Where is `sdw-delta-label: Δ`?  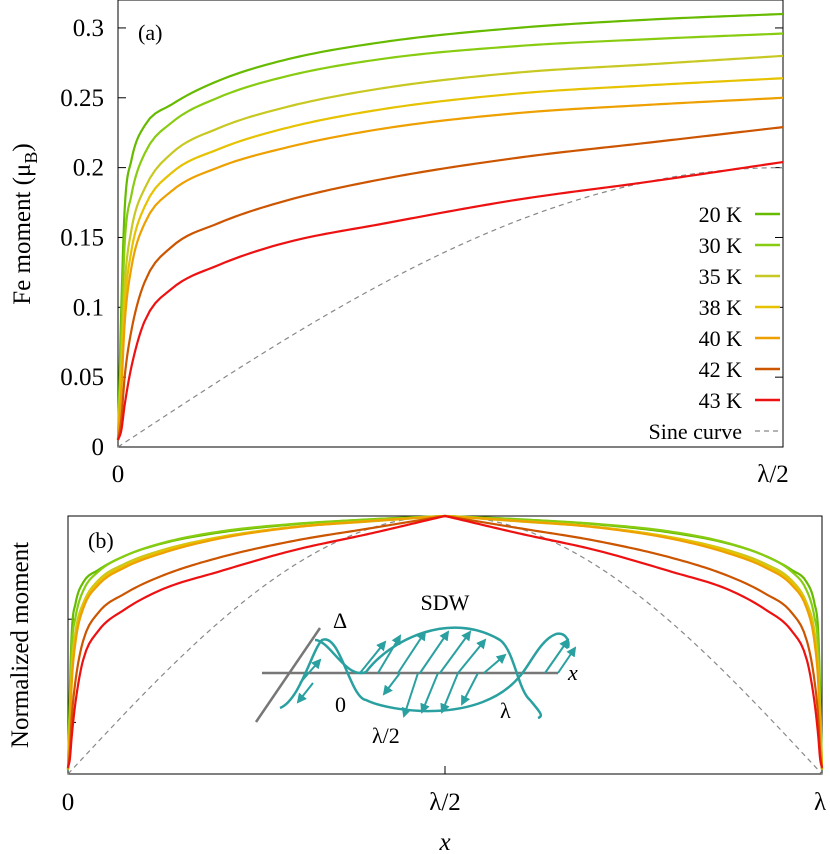 sdw-delta-label: Δ is located at coordinates (340, 620).